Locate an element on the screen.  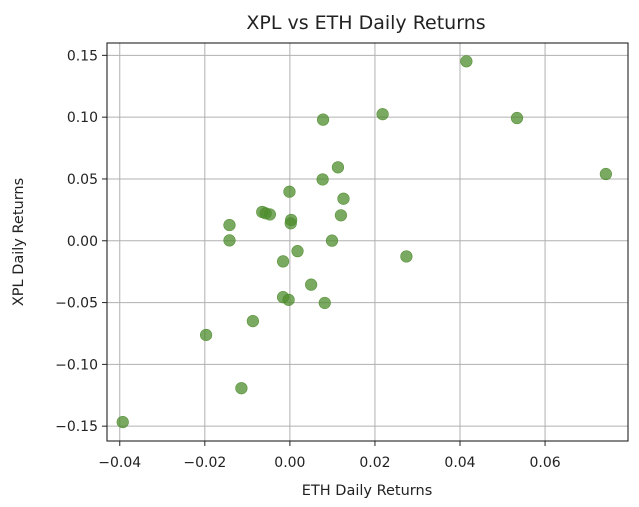
x-tick-label: 0.06 is located at coordinates (544, 463).